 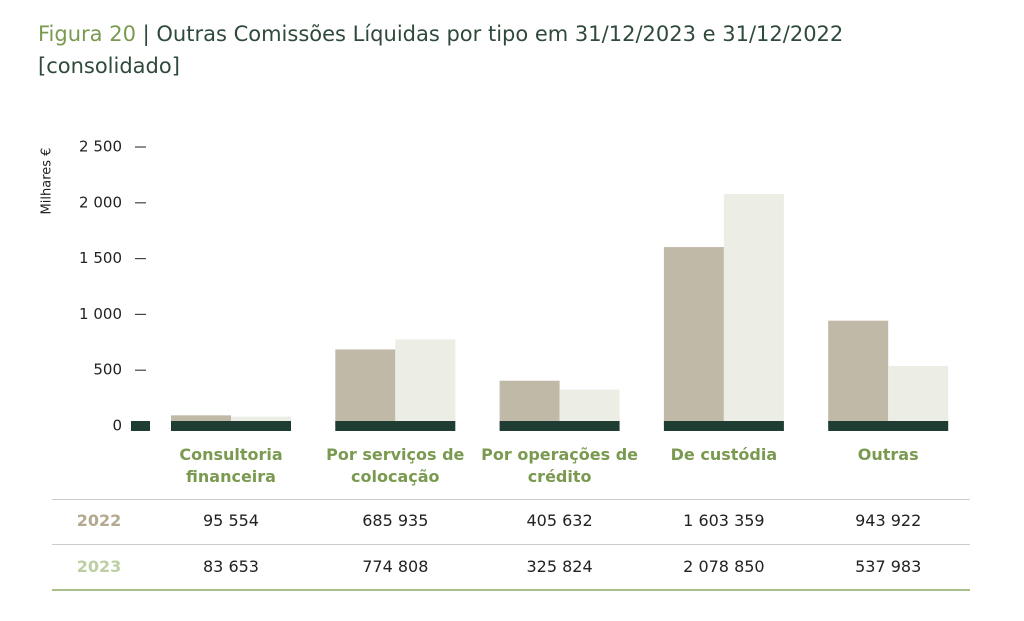 I want to click on legend-label: 2022, so click(x=99, y=520).